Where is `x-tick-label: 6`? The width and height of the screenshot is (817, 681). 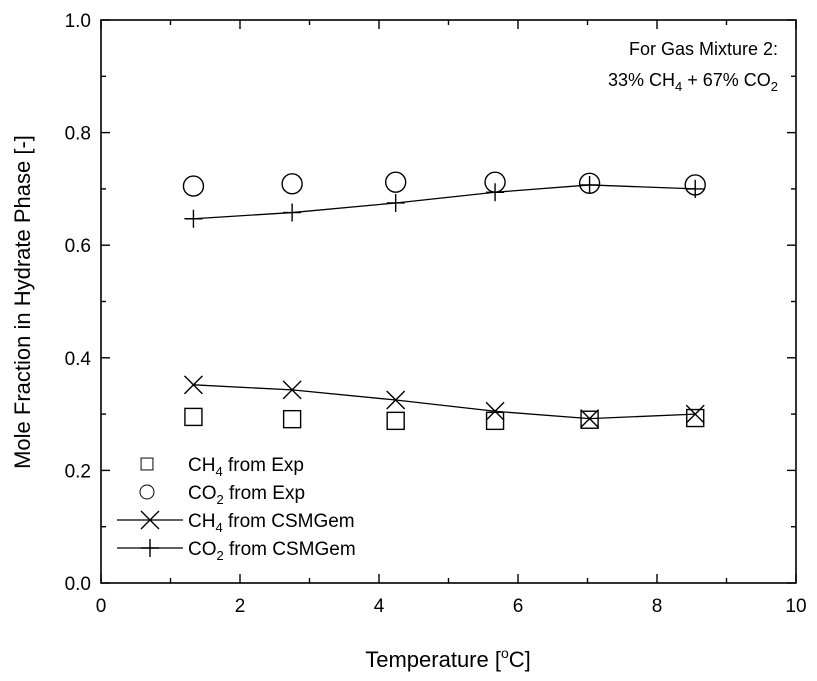 x-tick-label: 6 is located at coordinates (518, 606).